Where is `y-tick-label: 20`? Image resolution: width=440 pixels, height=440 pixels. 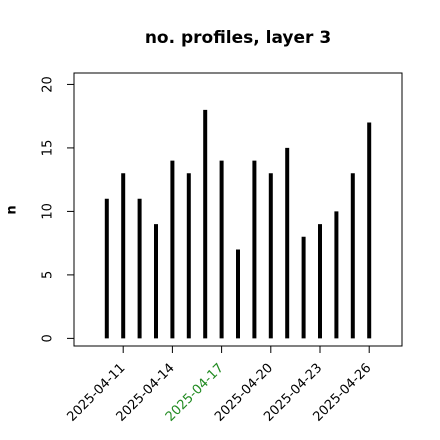 y-tick-label: 20 is located at coordinates (48, 84).